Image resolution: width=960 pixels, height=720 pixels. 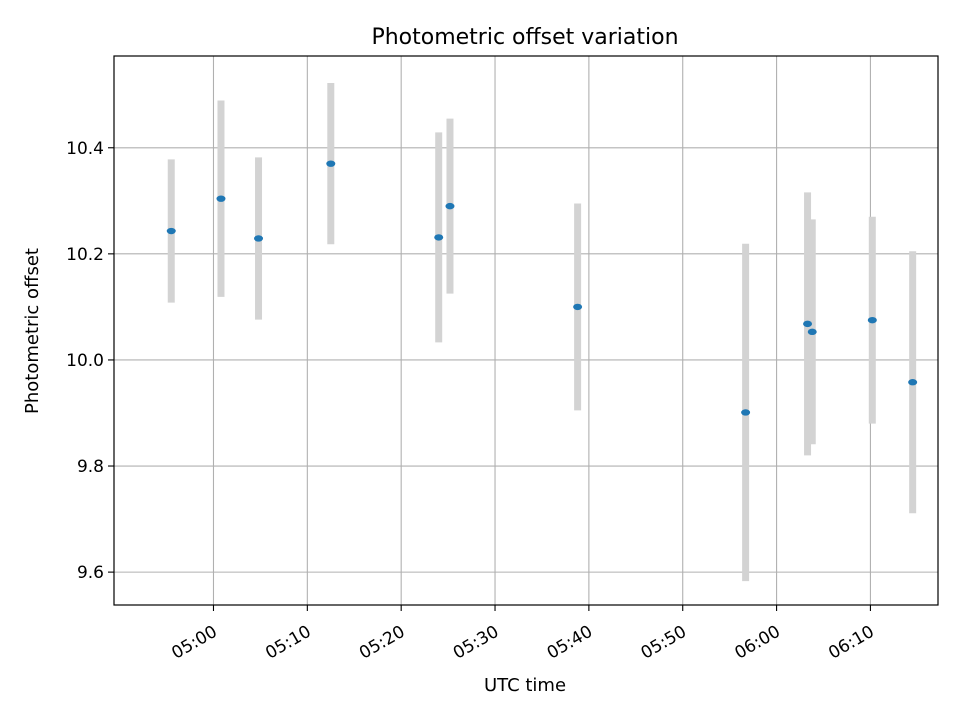 I want to click on y-tick-label: 9.6, so click(x=90, y=573).